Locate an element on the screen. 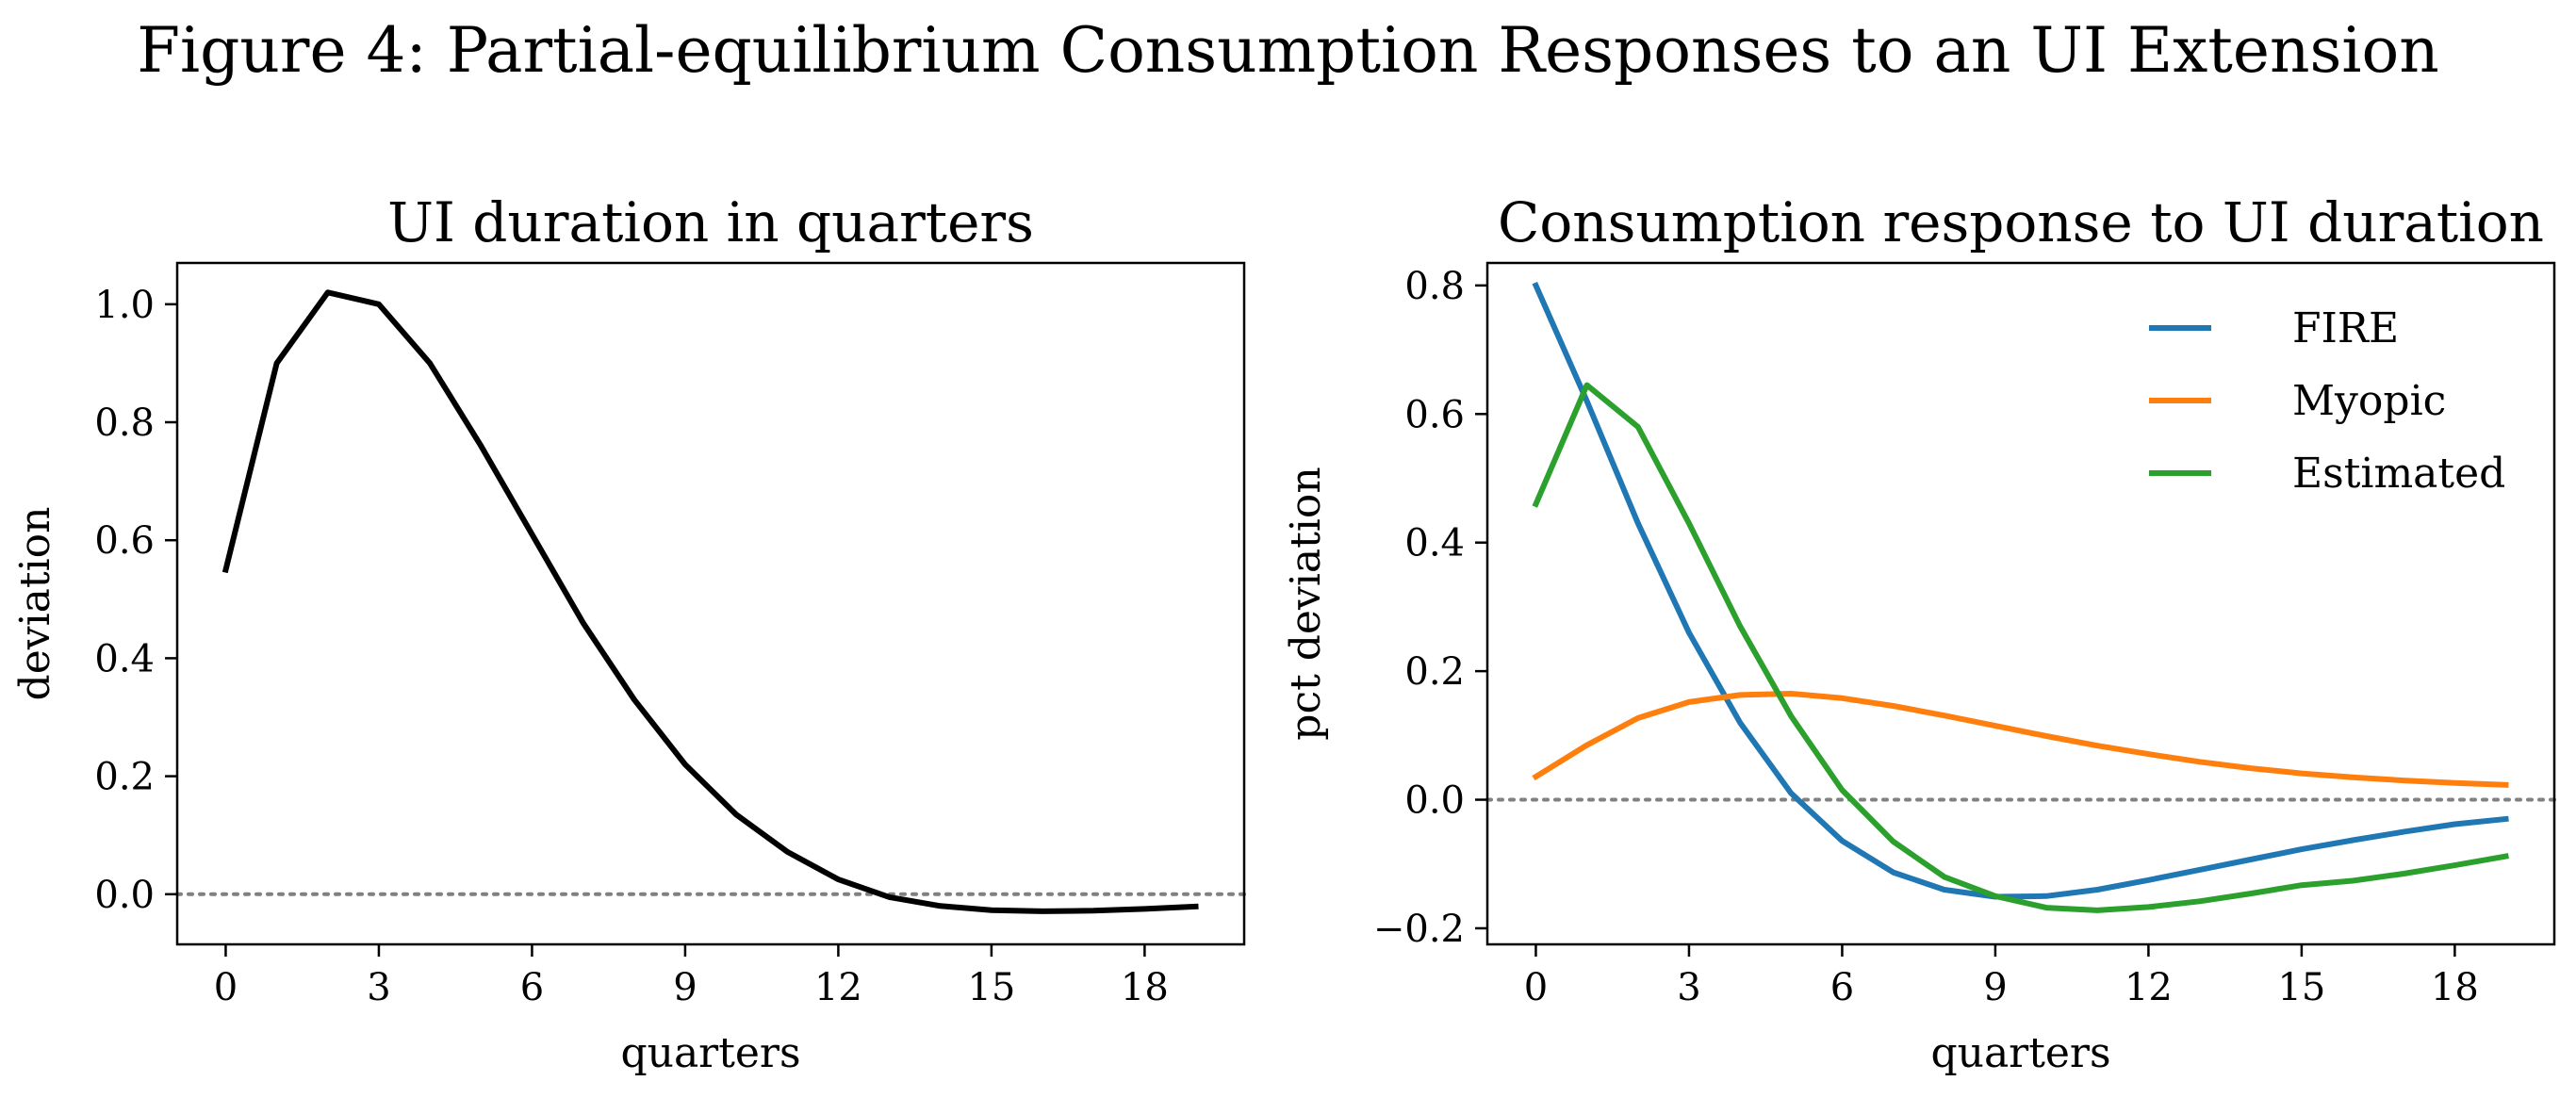  legend-label-myopic: Myopic is located at coordinates (2369, 401).